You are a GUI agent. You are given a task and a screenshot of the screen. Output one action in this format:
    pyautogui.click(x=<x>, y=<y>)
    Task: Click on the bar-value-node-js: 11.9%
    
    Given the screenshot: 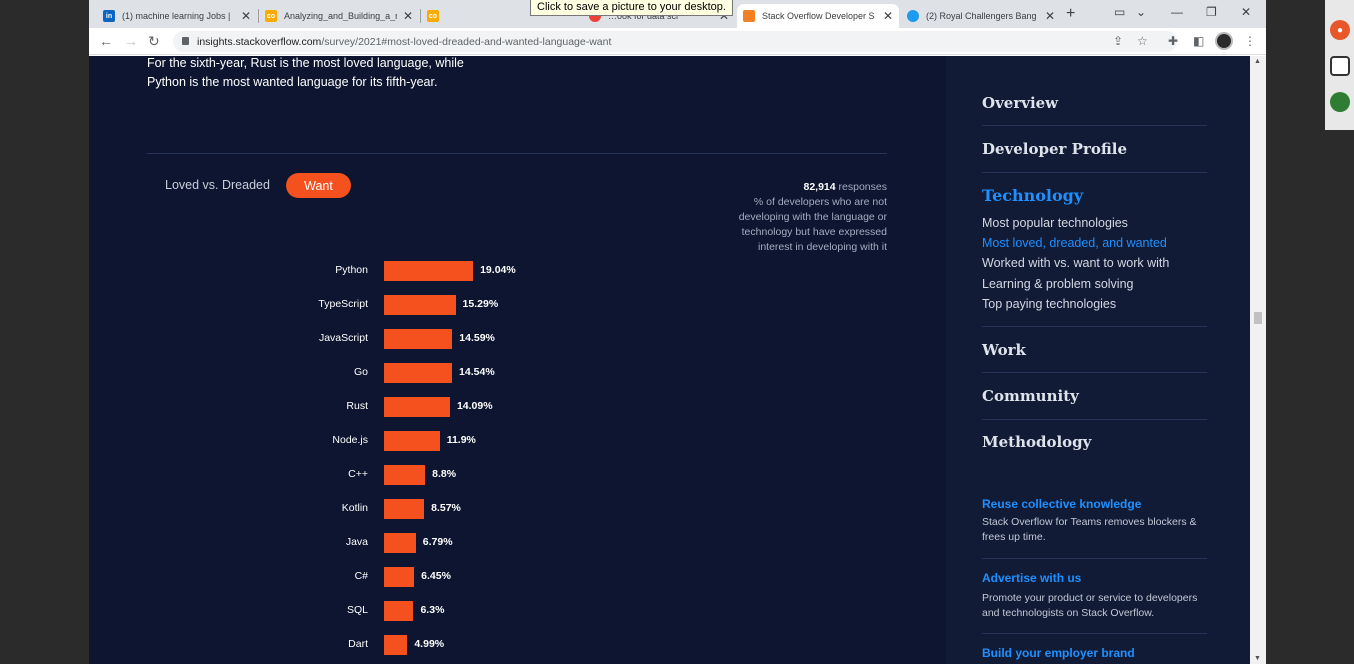 What is the action you would take?
    pyautogui.click(x=461, y=440)
    